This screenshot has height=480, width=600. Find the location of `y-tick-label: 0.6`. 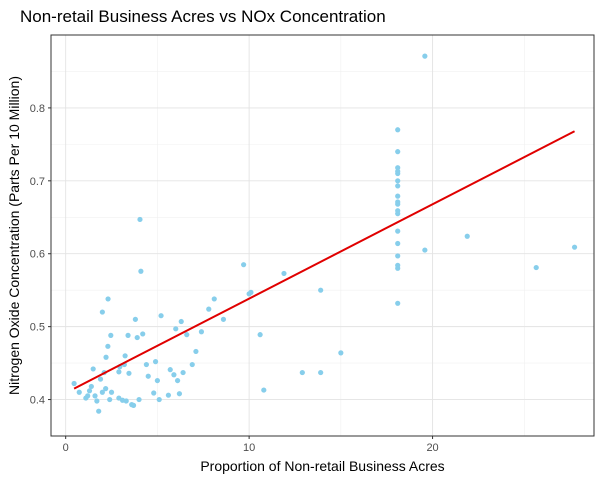

y-tick-label: 0.6 is located at coordinates (37, 255).